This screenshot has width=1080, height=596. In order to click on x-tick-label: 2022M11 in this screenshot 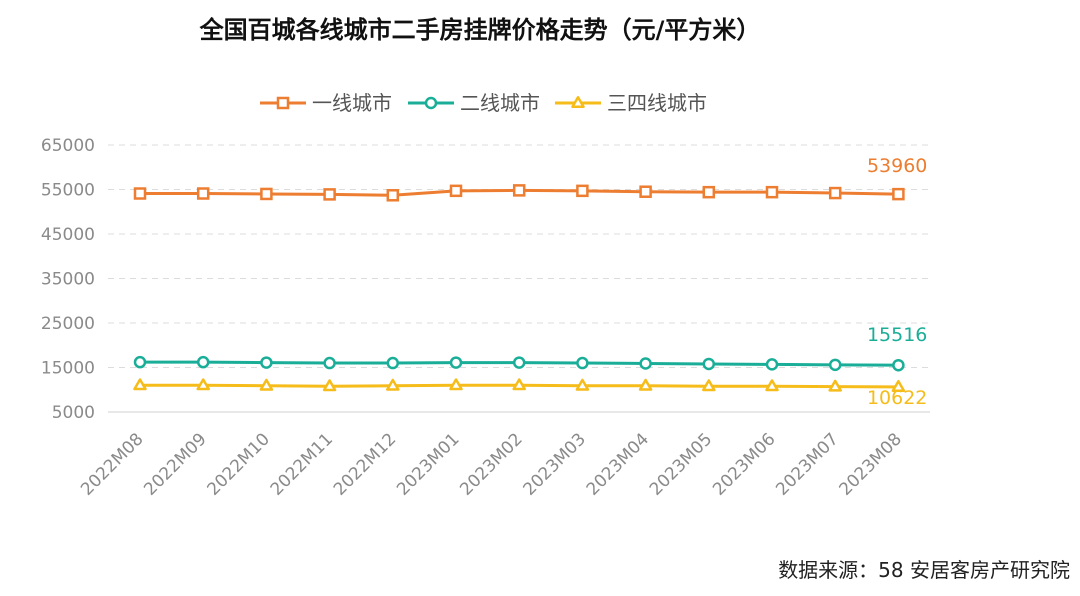, I will do `click(302, 464)`.